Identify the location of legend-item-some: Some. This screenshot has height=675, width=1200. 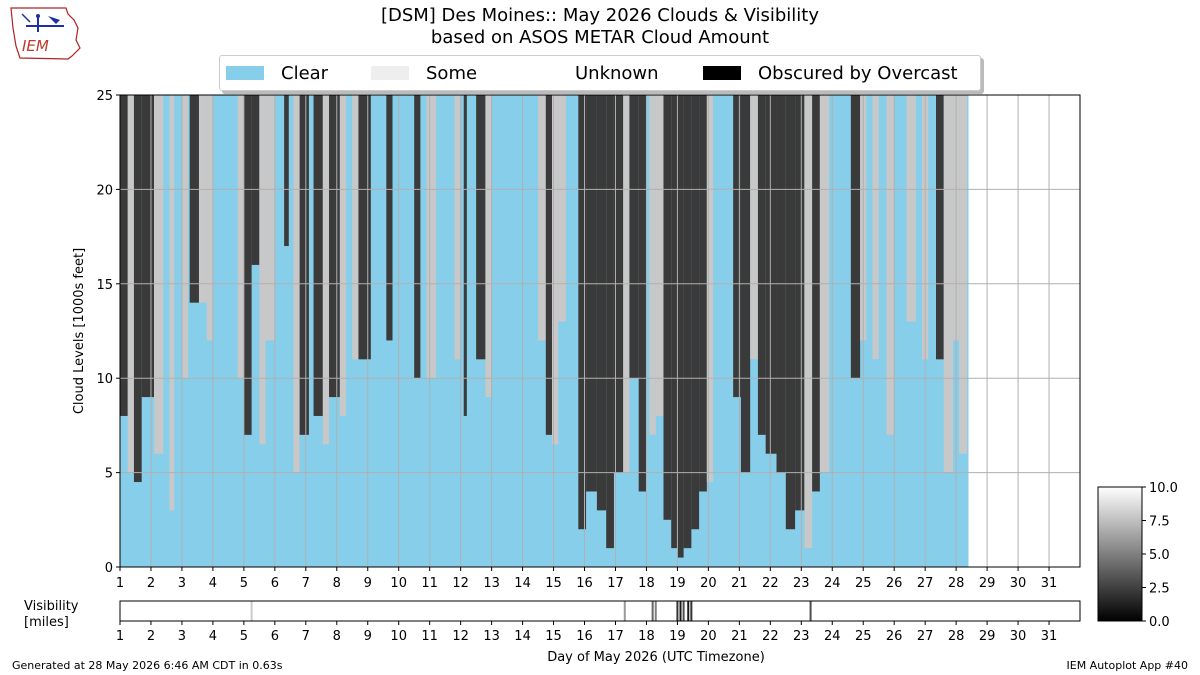
(424, 73).